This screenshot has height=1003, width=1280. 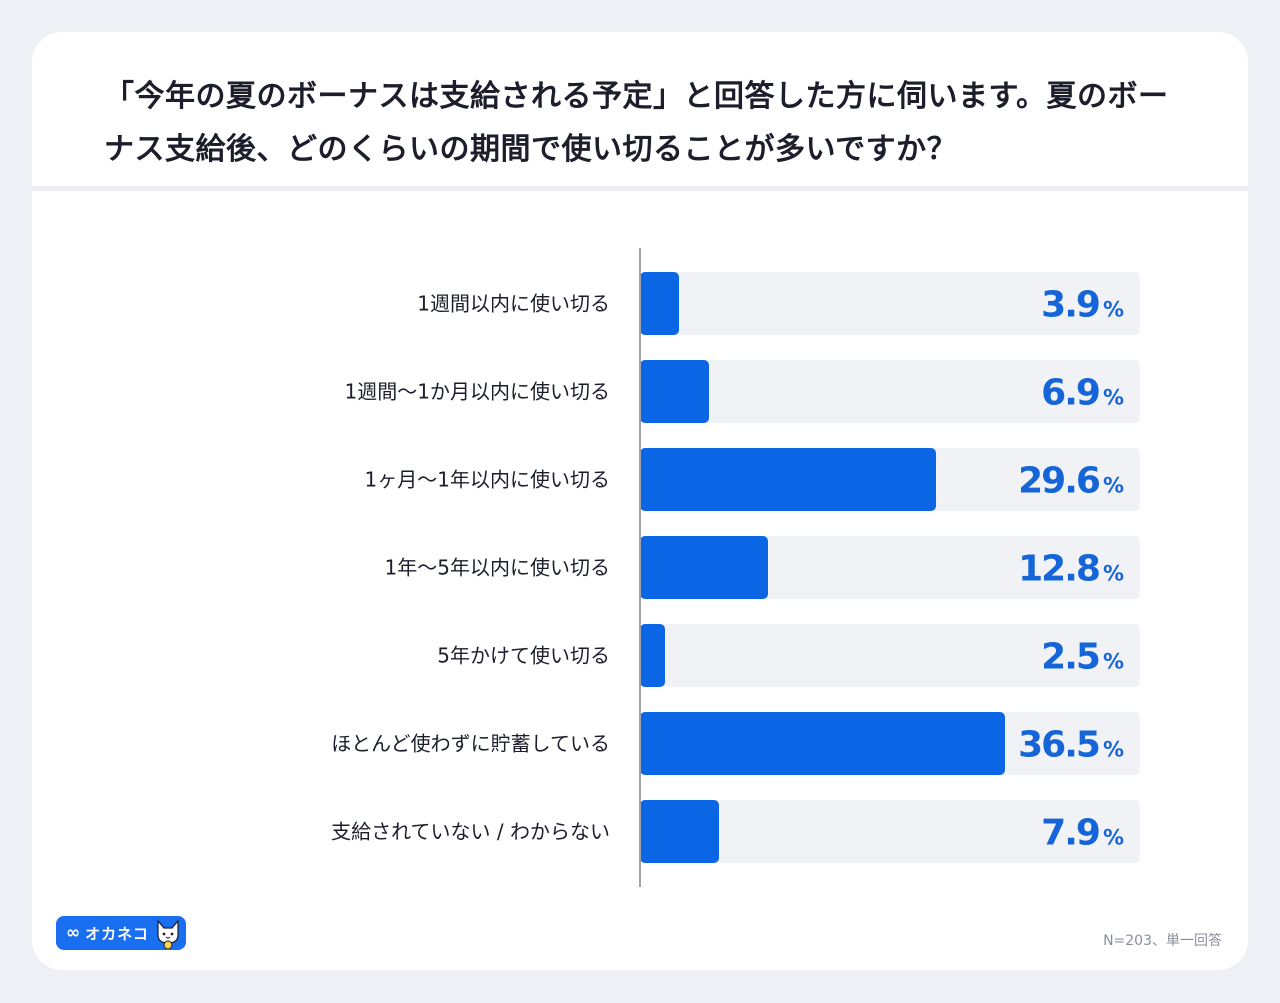 What do you see at coordinates (523, 656) in the screenshot?
I see `category-label: 5年かけて使い切る` at bounding box center [523, 656].